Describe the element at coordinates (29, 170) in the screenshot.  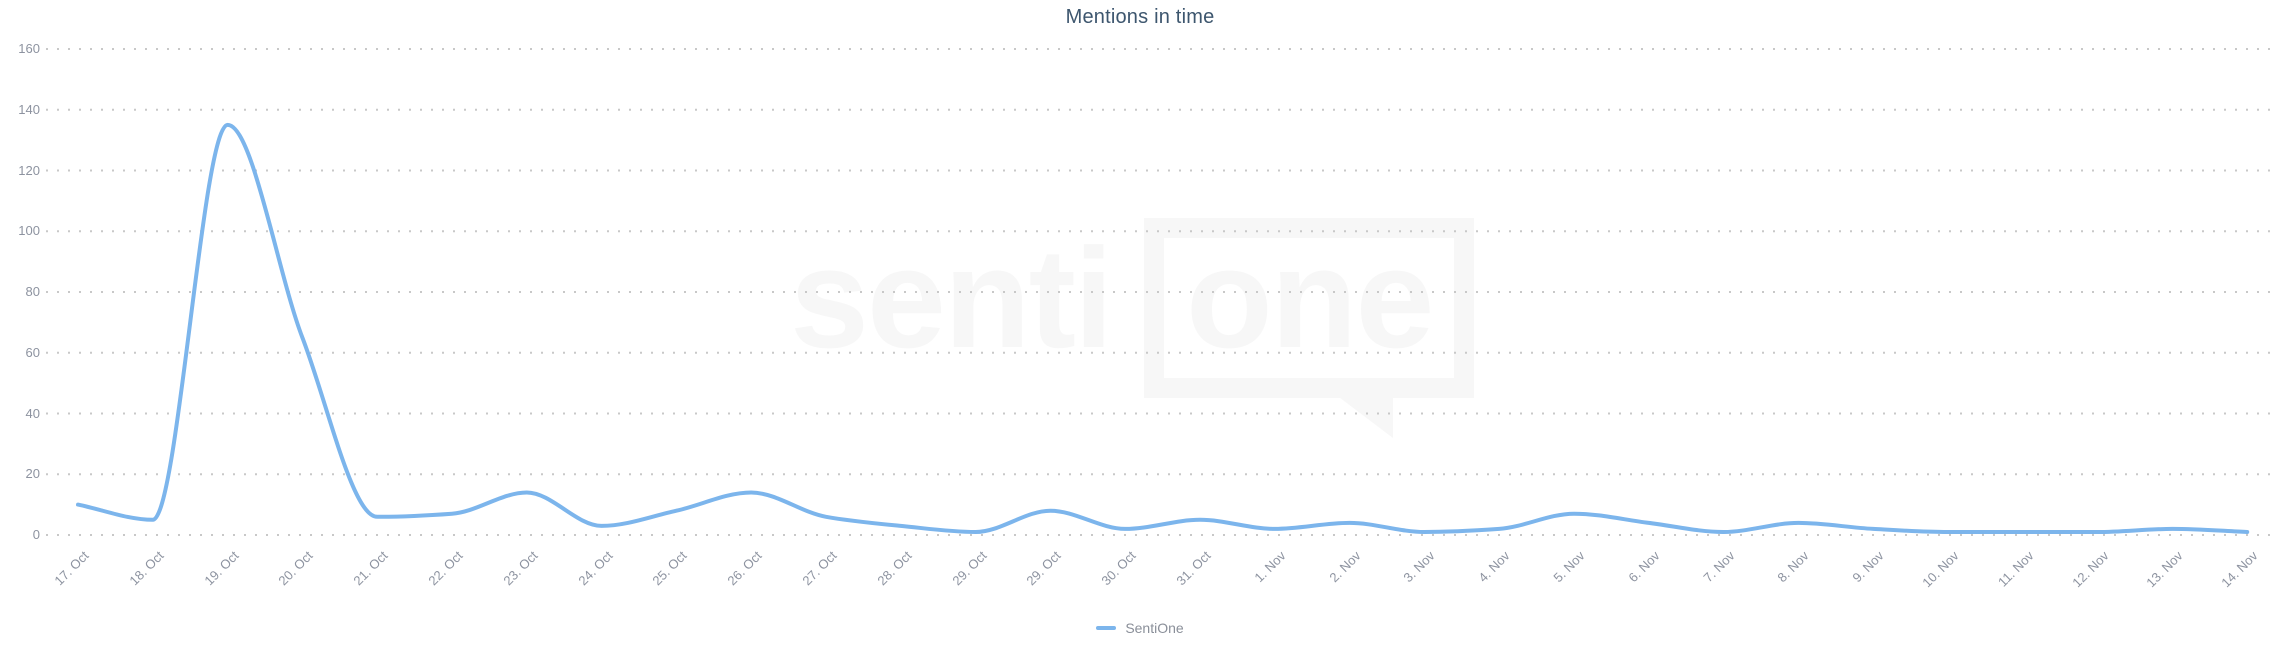
I see `y-axis-label-120: 120` at that location.